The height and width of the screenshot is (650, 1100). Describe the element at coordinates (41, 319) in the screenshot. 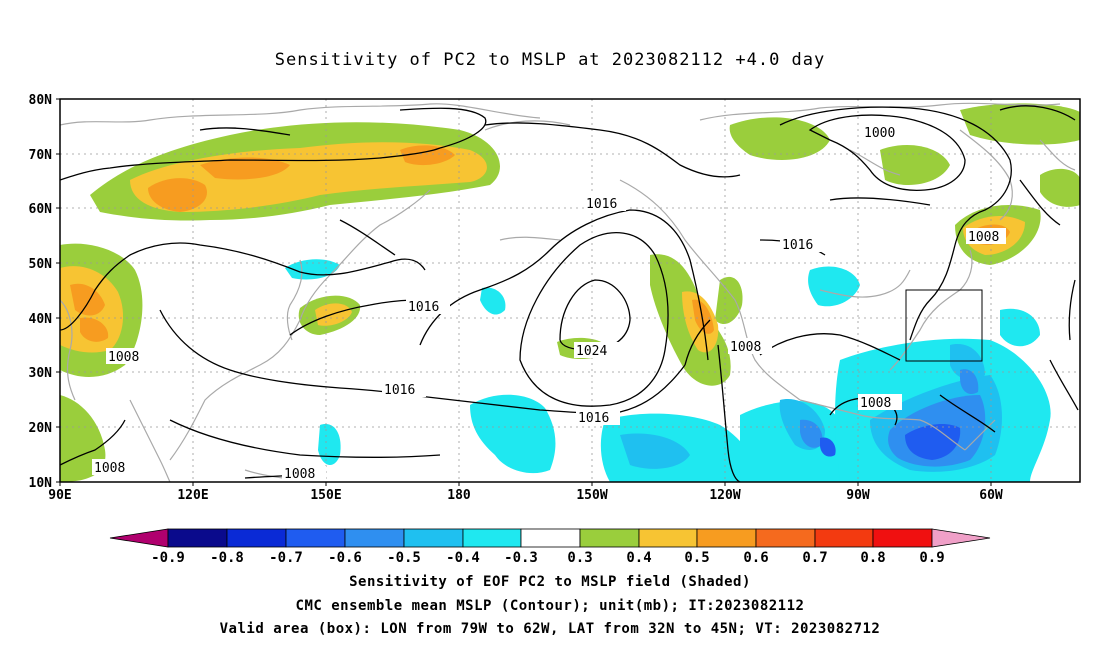

I see `lat-label: 40N` at that location.